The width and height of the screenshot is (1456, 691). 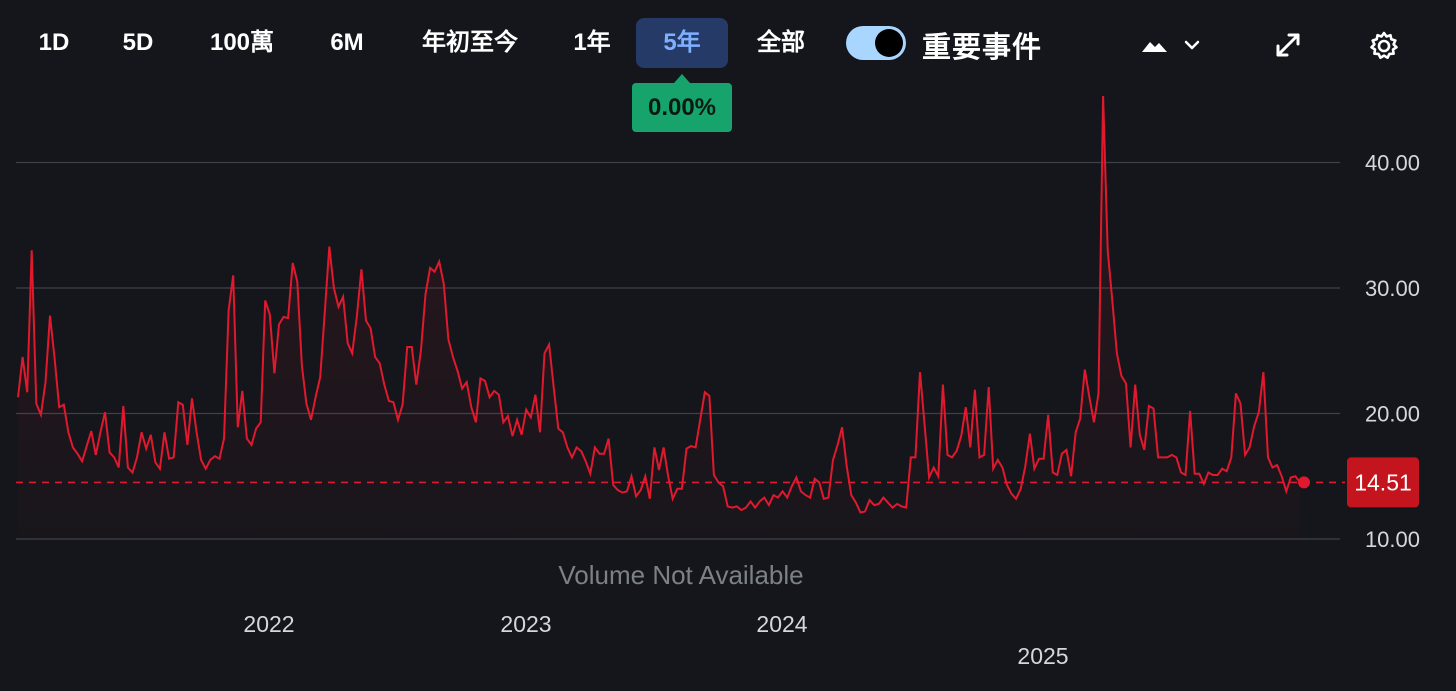 What do you see at coordinates (982, 48) in the screenshot?
I see `events-toggle-label: 重要事件` at bounding box center [982, 48].